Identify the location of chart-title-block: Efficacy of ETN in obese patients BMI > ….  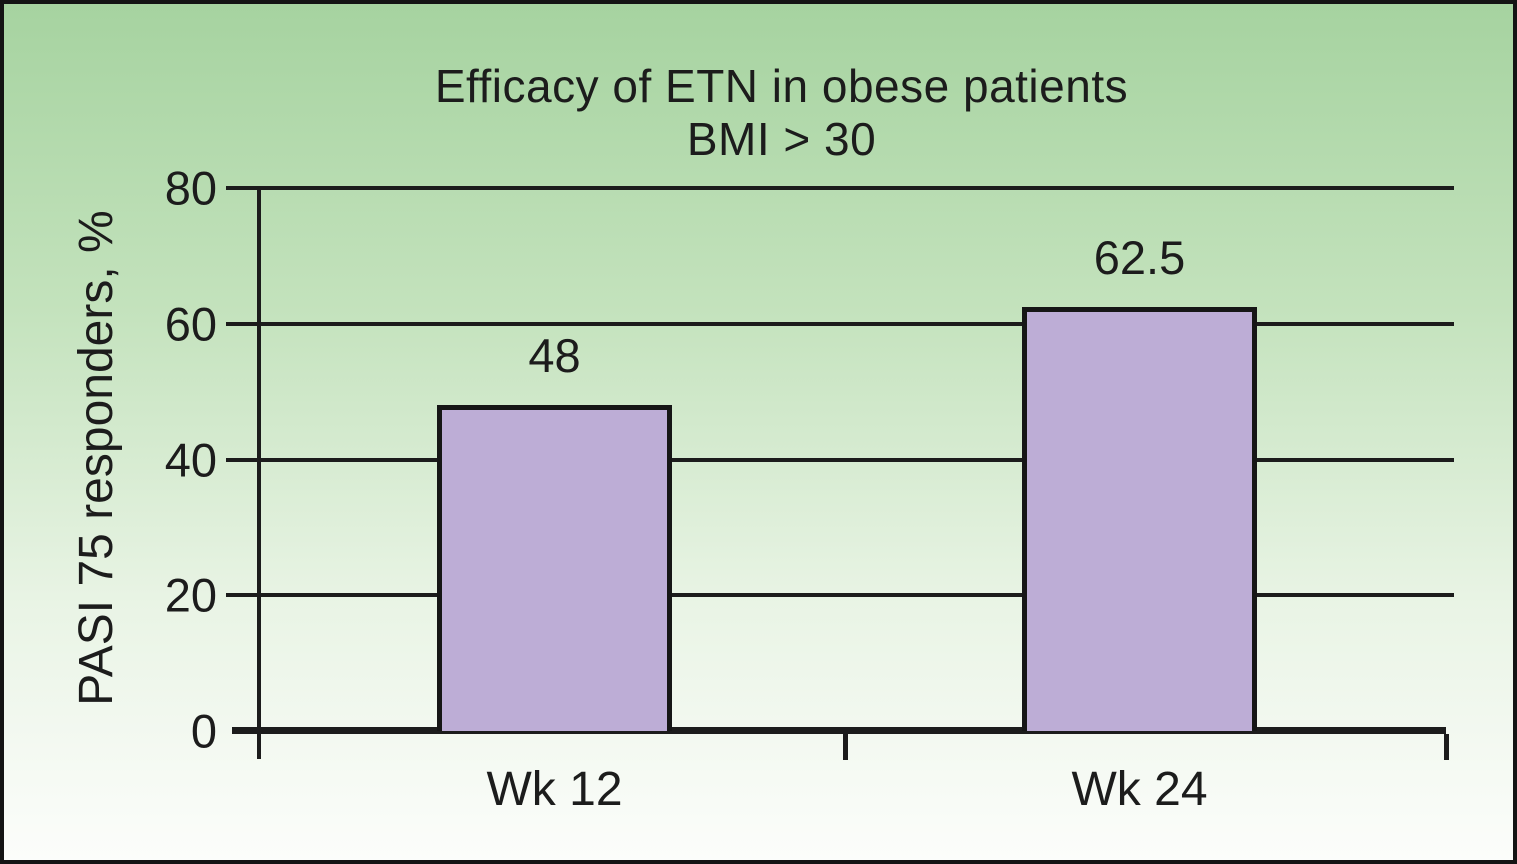
(758, 113).